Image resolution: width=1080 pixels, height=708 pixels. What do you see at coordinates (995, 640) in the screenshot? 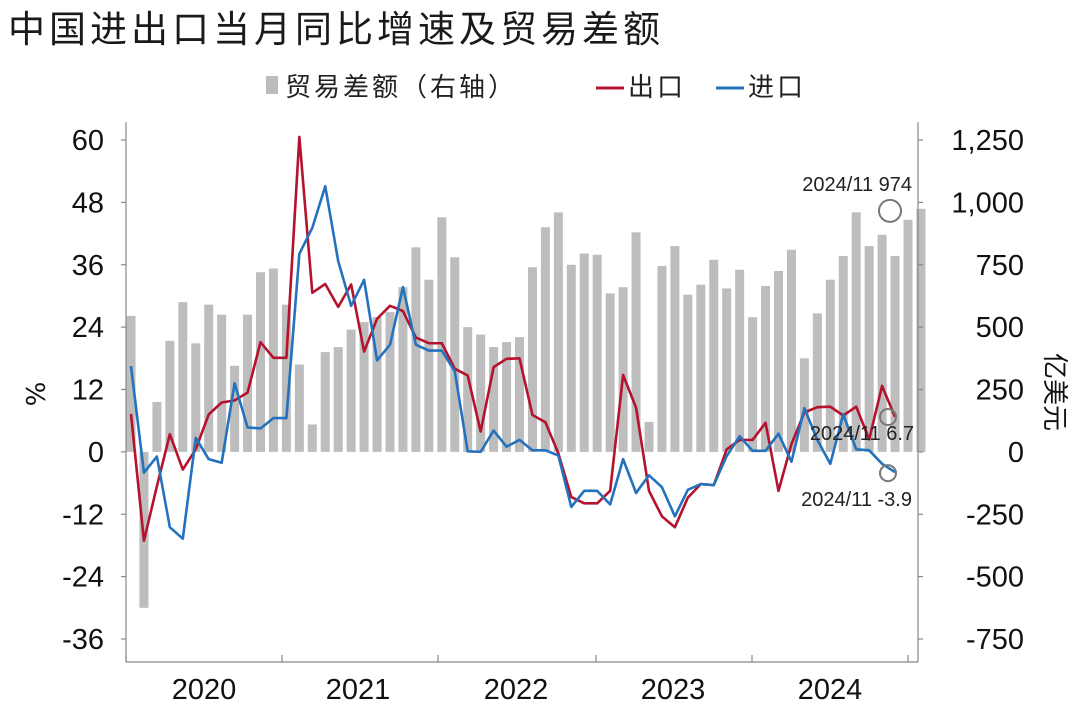
I see `right-tick-label: -750` at bounding box center [995, 640].